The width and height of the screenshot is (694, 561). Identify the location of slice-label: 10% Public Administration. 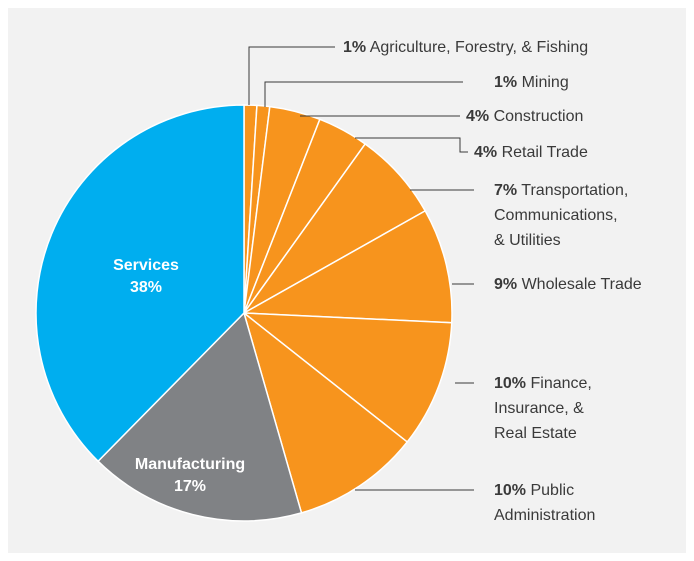
(544, 503).